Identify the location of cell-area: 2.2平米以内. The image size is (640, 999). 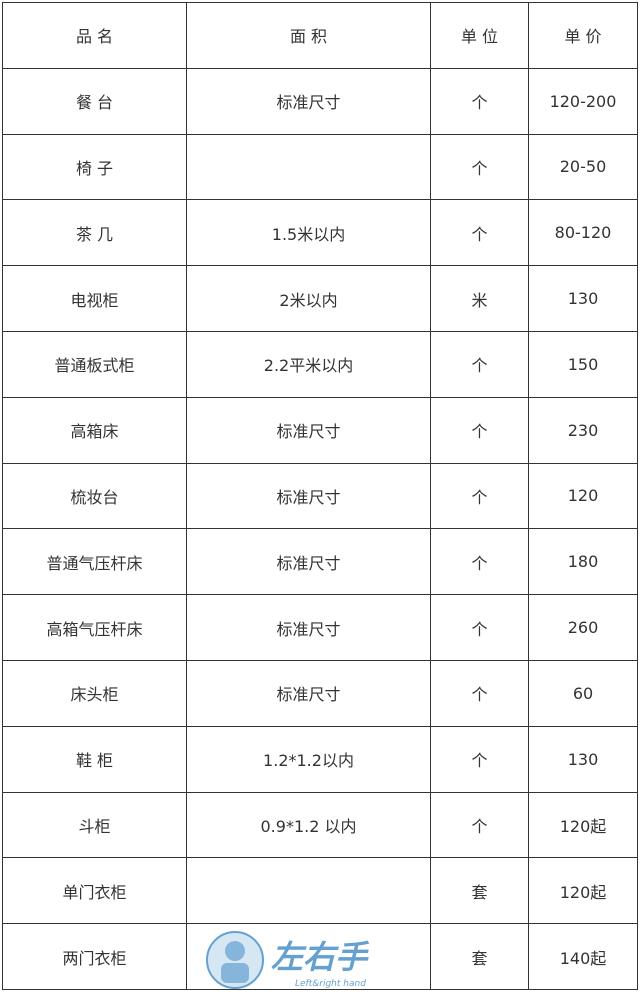
(308, 364).